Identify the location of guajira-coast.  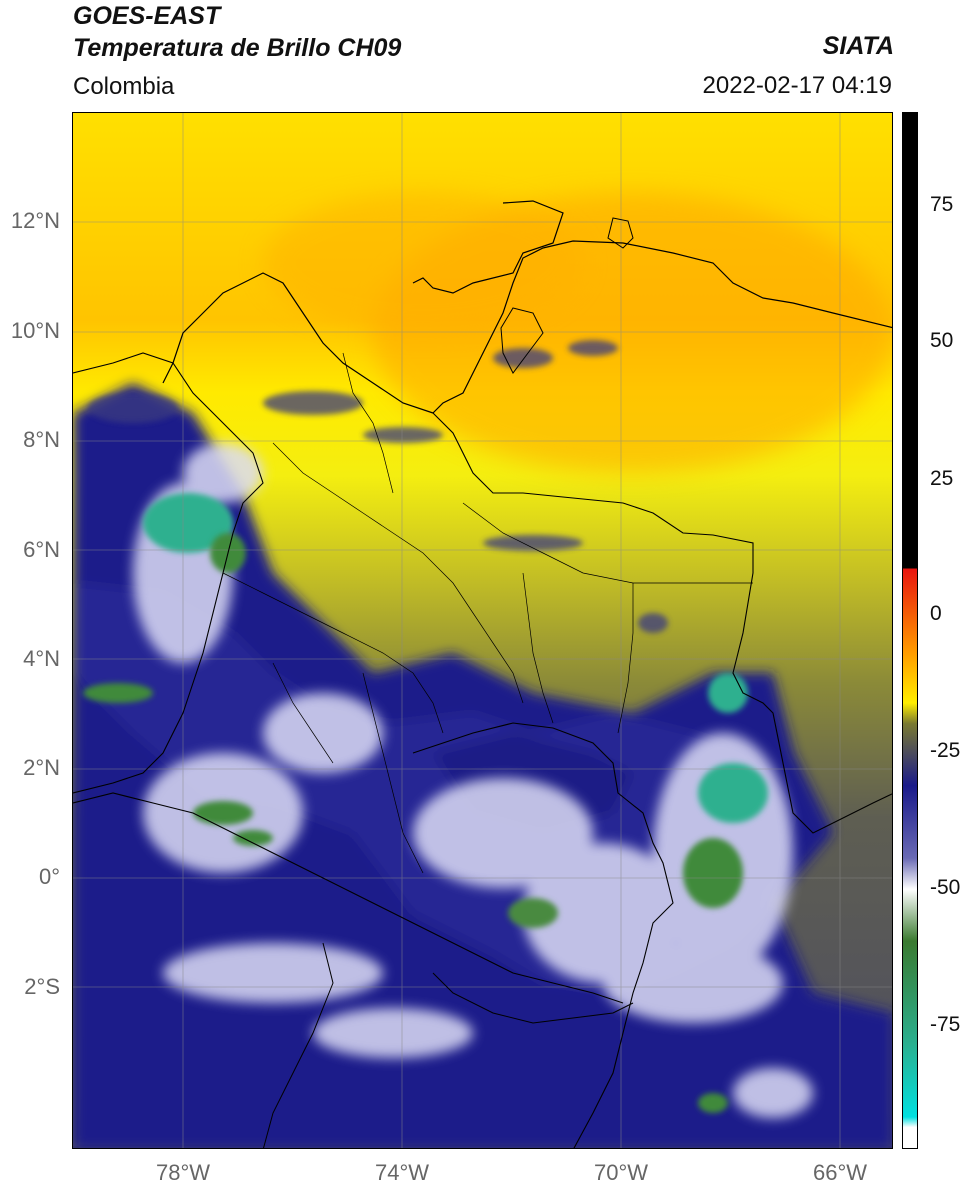
(488, 247).